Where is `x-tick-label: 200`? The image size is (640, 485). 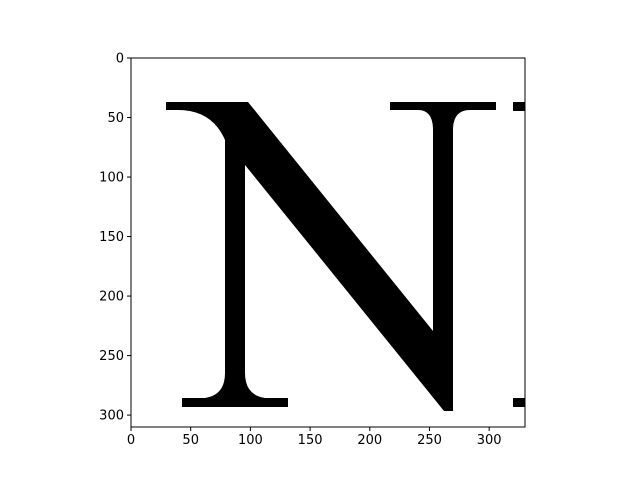
x-tick-label: 200 is located at coordinates (369, 440).